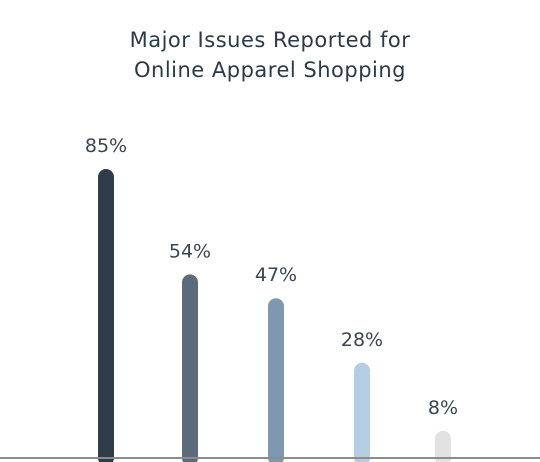 The height and width of the screenshot is (462, 540). Describe the element at coordinates (106, 146) in the screenshot. I see `value-label-1: 85%` at that location.